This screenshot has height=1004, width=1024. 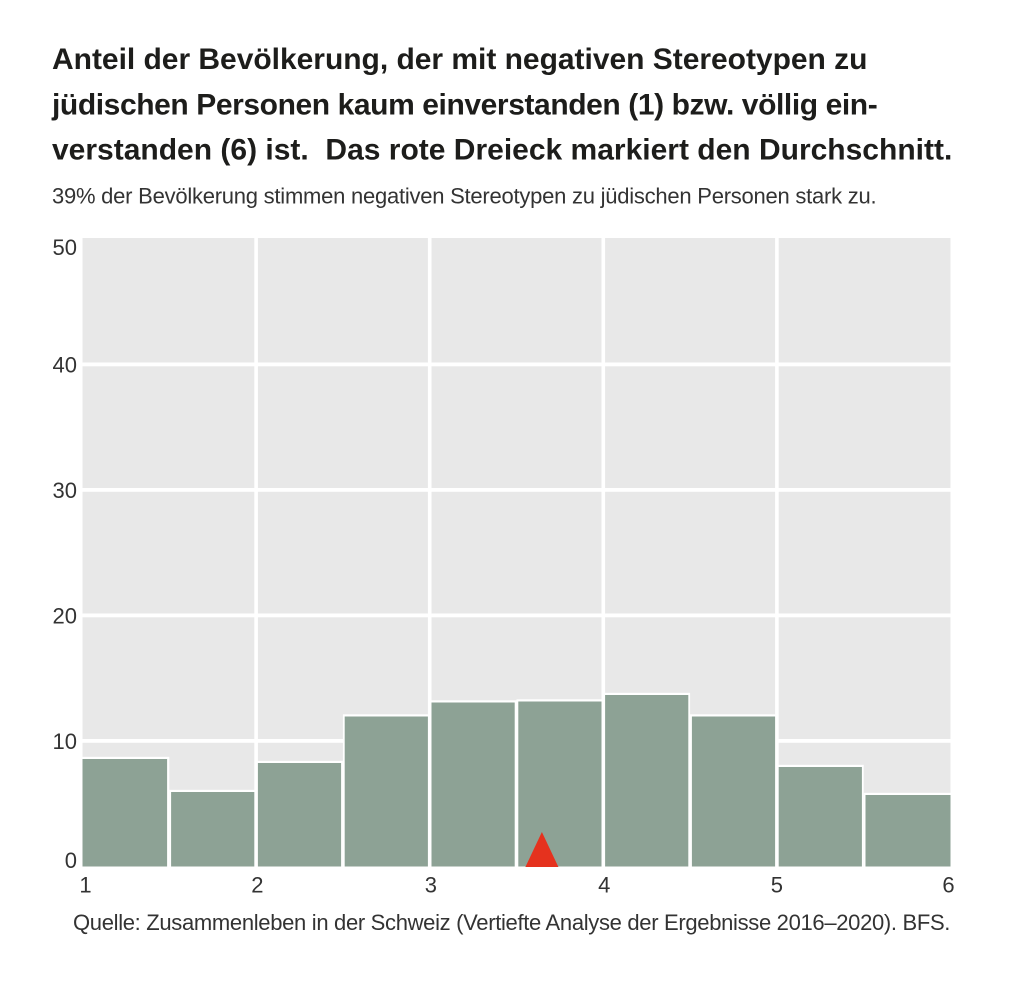 I want to click on svg-text: 30, so click(x=65, y=490).